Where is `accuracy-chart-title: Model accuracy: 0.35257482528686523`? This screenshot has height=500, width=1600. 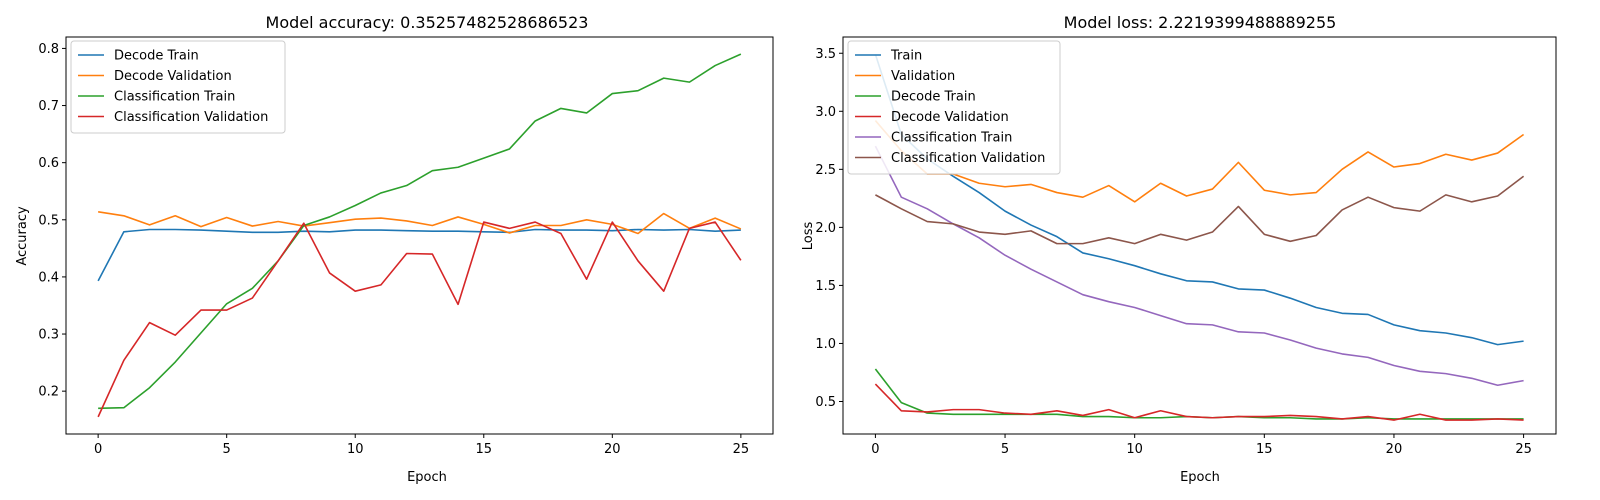
accuracy-chart-title: Model accuracy: 0.35257482528686523 is located at coordinates (427, 22).